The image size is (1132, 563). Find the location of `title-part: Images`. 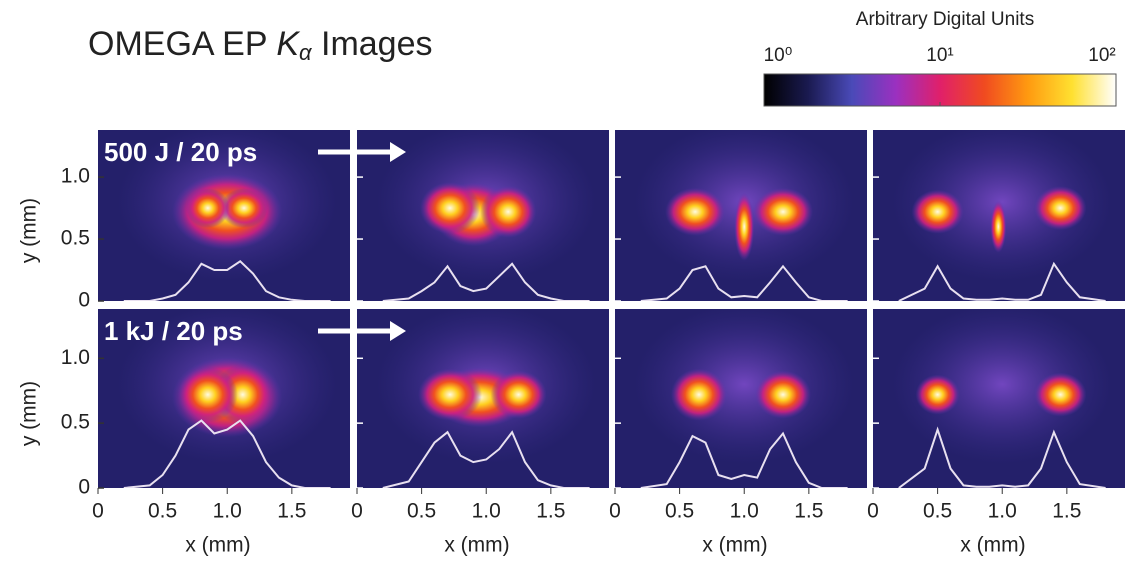

title-part: Images is located at coordinates (372, 44).